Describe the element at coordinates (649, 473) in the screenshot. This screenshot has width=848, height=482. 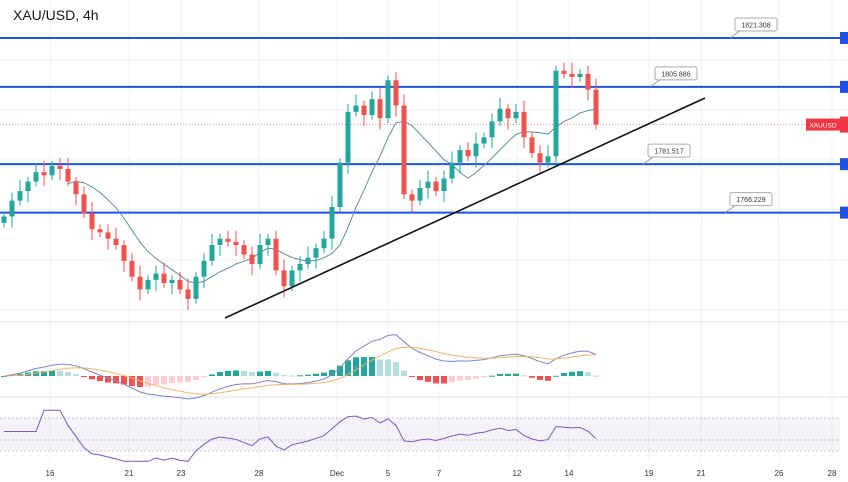
I see `x-tick-label: 19` at that location.